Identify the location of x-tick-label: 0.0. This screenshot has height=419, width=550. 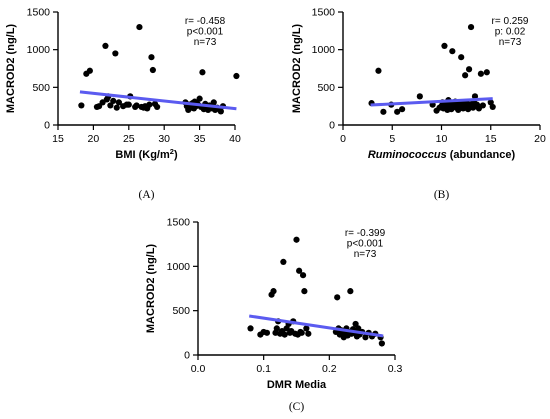
(198, 369).